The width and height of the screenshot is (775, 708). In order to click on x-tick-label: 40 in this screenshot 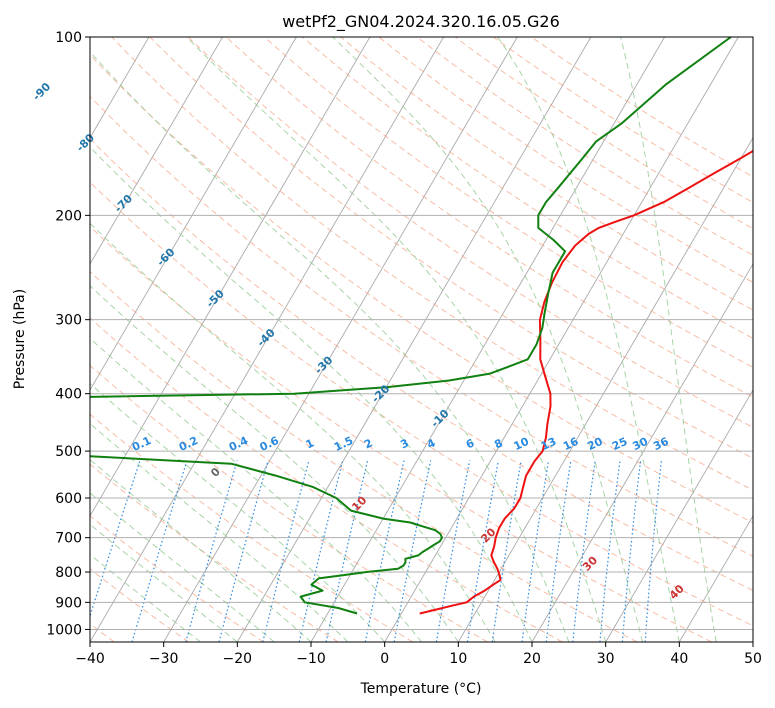, I will do `click(679, 659)`.